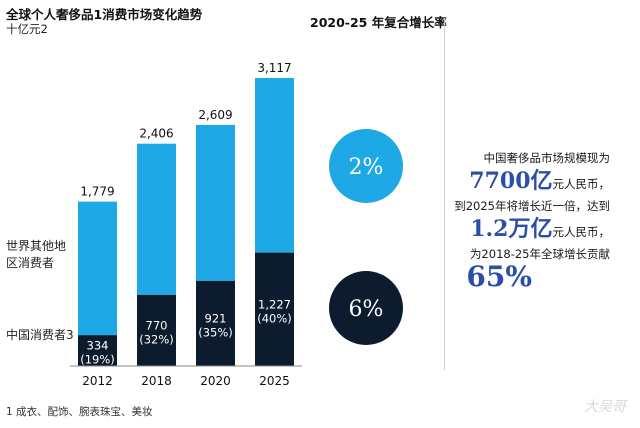  Describe the element at coordinates (40, 335) in the screenshot. I see `legend-china: 中国消费者3` at that location.